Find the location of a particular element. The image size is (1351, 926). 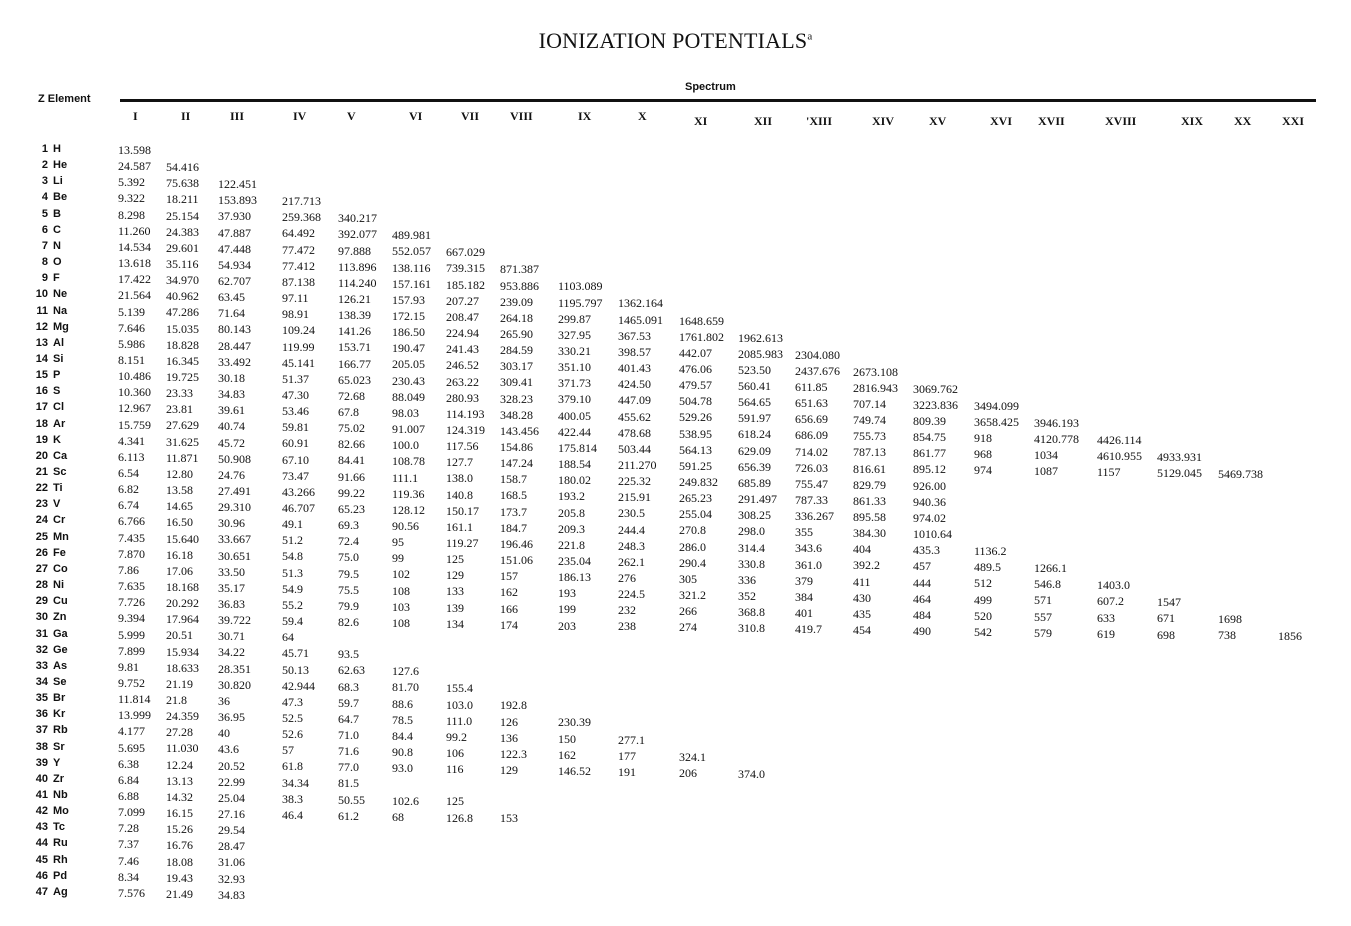

element-symbol: As is located at coordinates (60, 665).